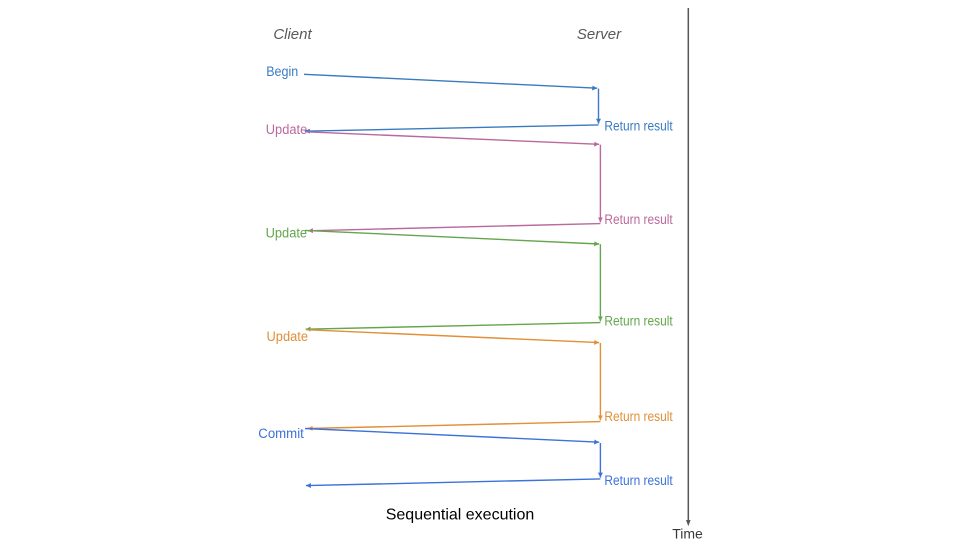  I want to click on svg-text: Server, so click(599, 34).